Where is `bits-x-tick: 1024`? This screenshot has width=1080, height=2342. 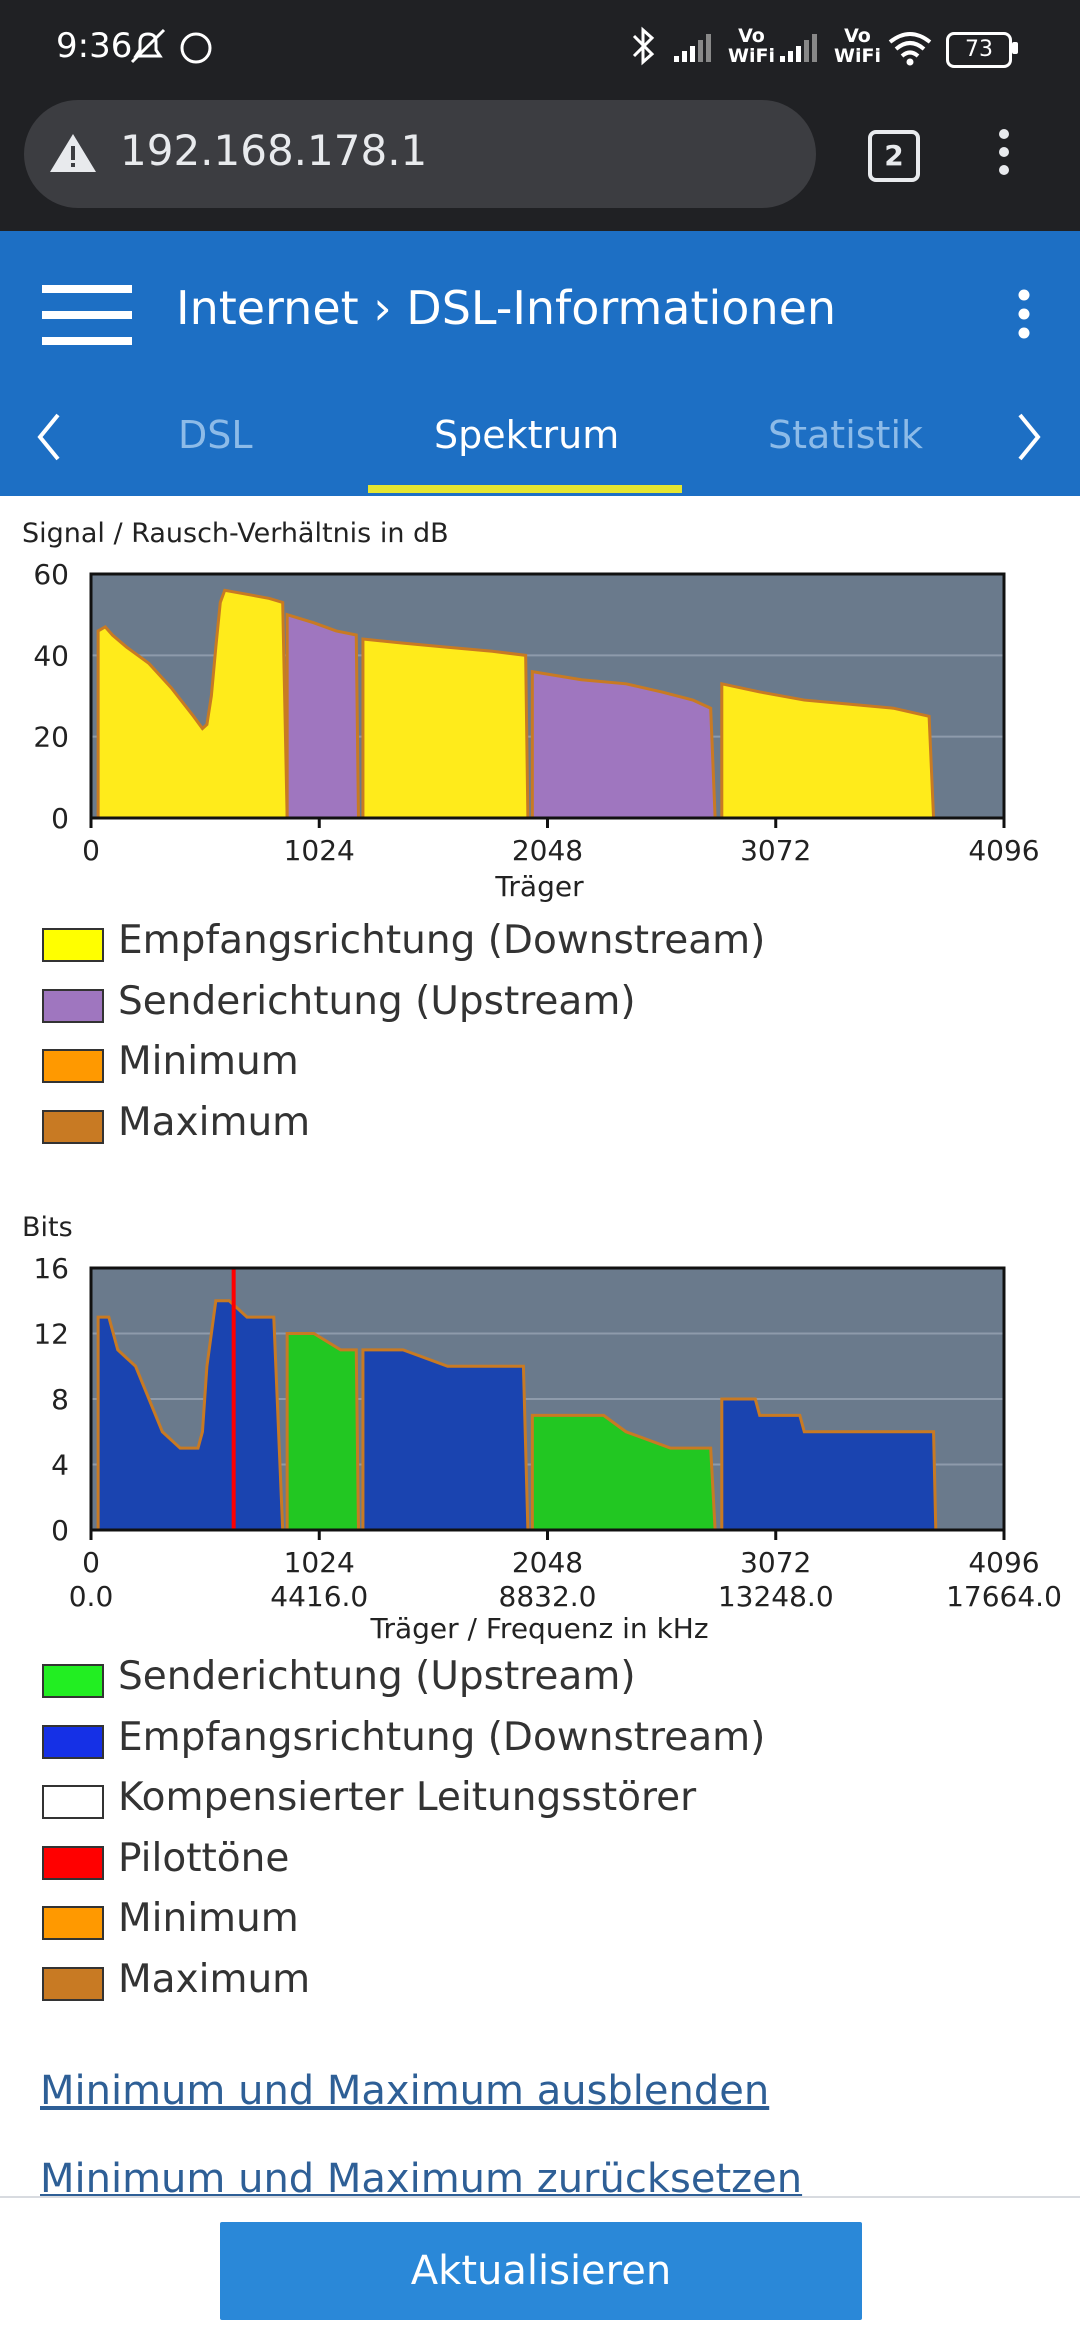 bits-x-tick: 1024 is located at coordinates (319, 1562).